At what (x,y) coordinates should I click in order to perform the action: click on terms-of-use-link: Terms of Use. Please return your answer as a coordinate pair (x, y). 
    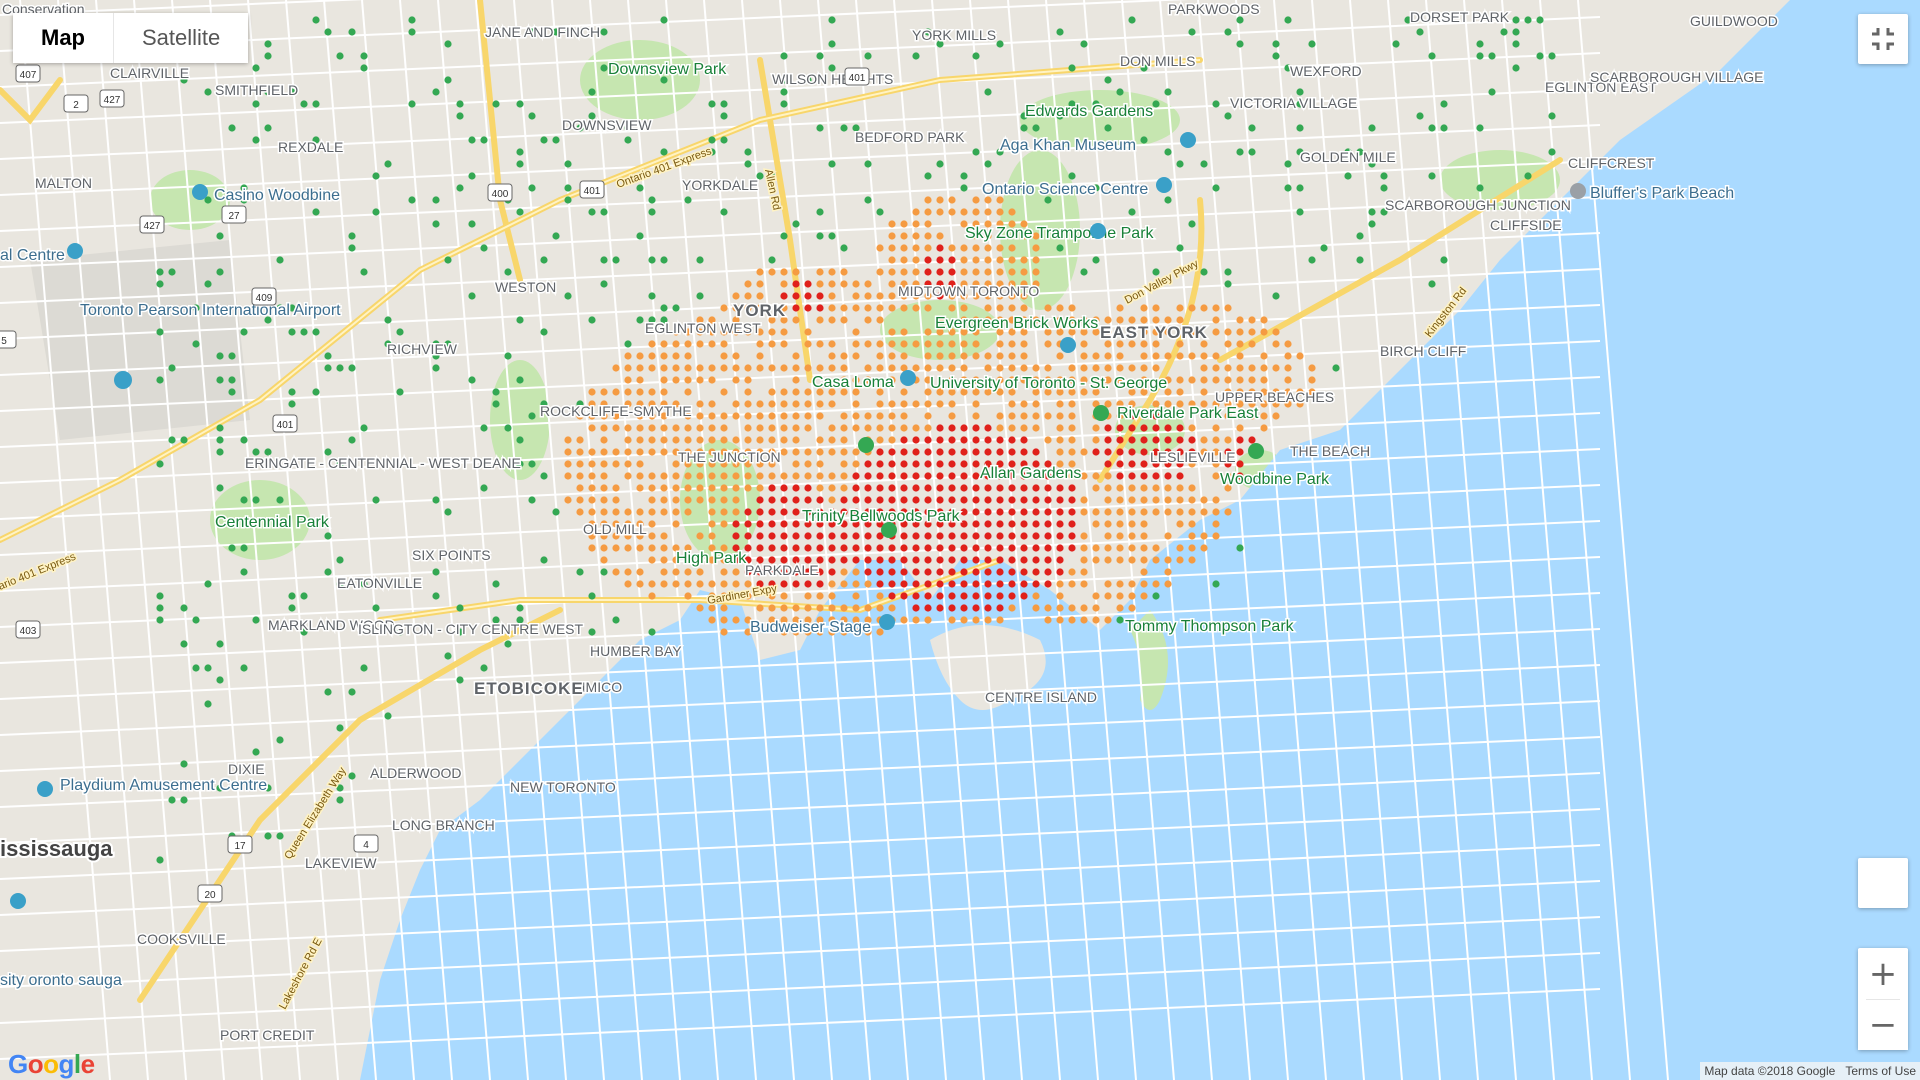
    Looking at the image, I should click on (1880, 1071).